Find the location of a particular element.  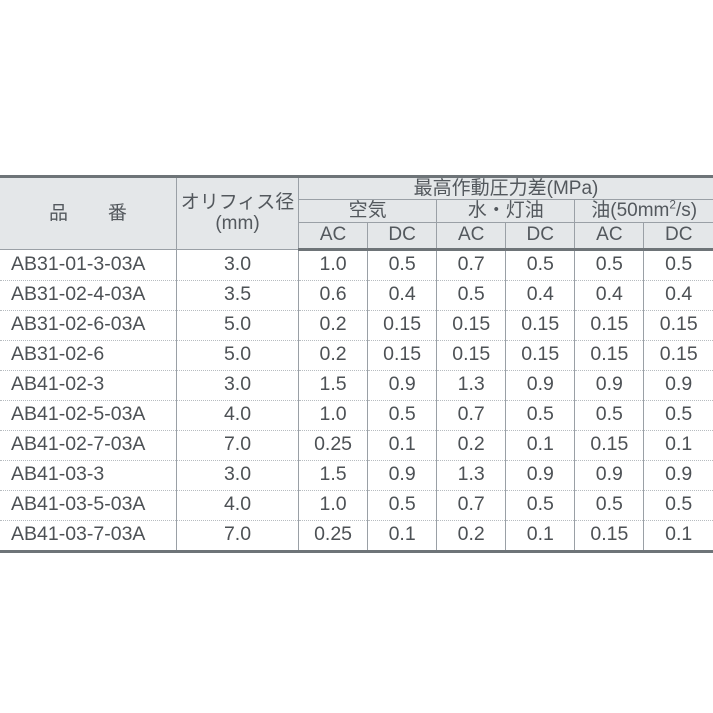

header-oil-dc: DC is located at coordinates (678, 236).